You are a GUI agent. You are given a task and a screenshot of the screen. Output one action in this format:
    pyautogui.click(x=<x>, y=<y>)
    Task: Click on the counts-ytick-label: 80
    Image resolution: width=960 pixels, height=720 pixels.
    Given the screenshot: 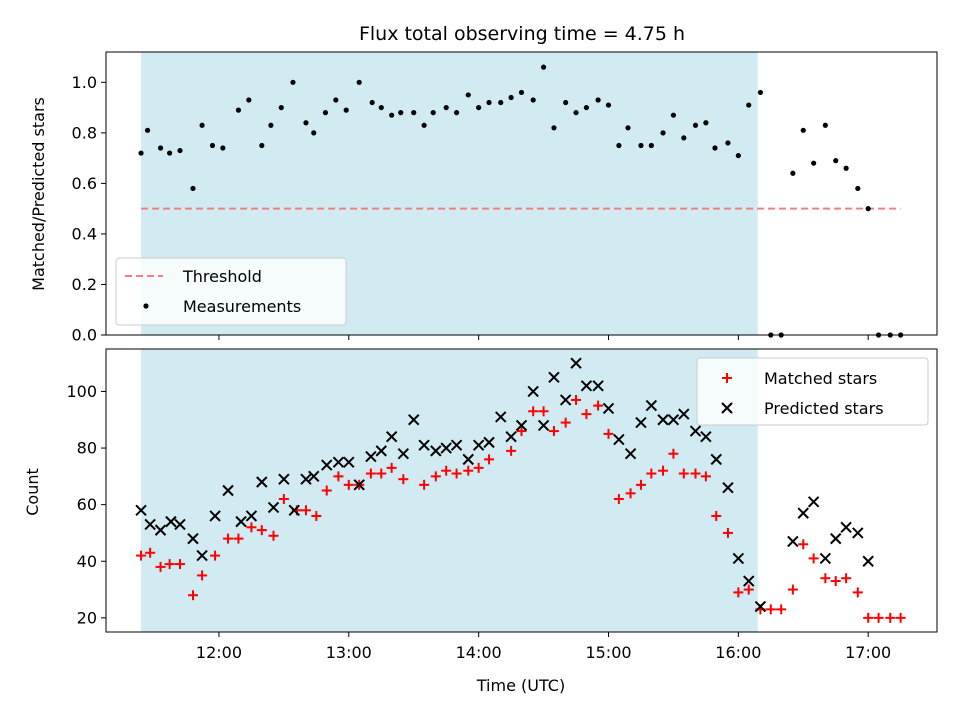 What is the action you would take?
    pyautogui.click(x=87, y=448)
    